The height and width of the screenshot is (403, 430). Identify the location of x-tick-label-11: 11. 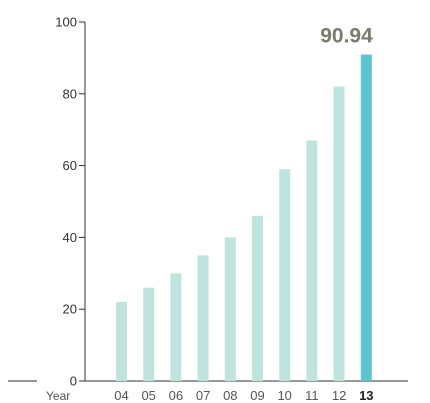
(312, 395).